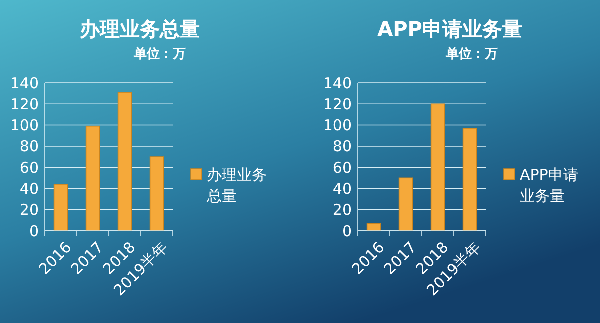 This screenshot has width=600, height=323. Describe the element at coordinates (450, 29) in the screenshot. I see `chart-title: APP申请业务量` at that location.